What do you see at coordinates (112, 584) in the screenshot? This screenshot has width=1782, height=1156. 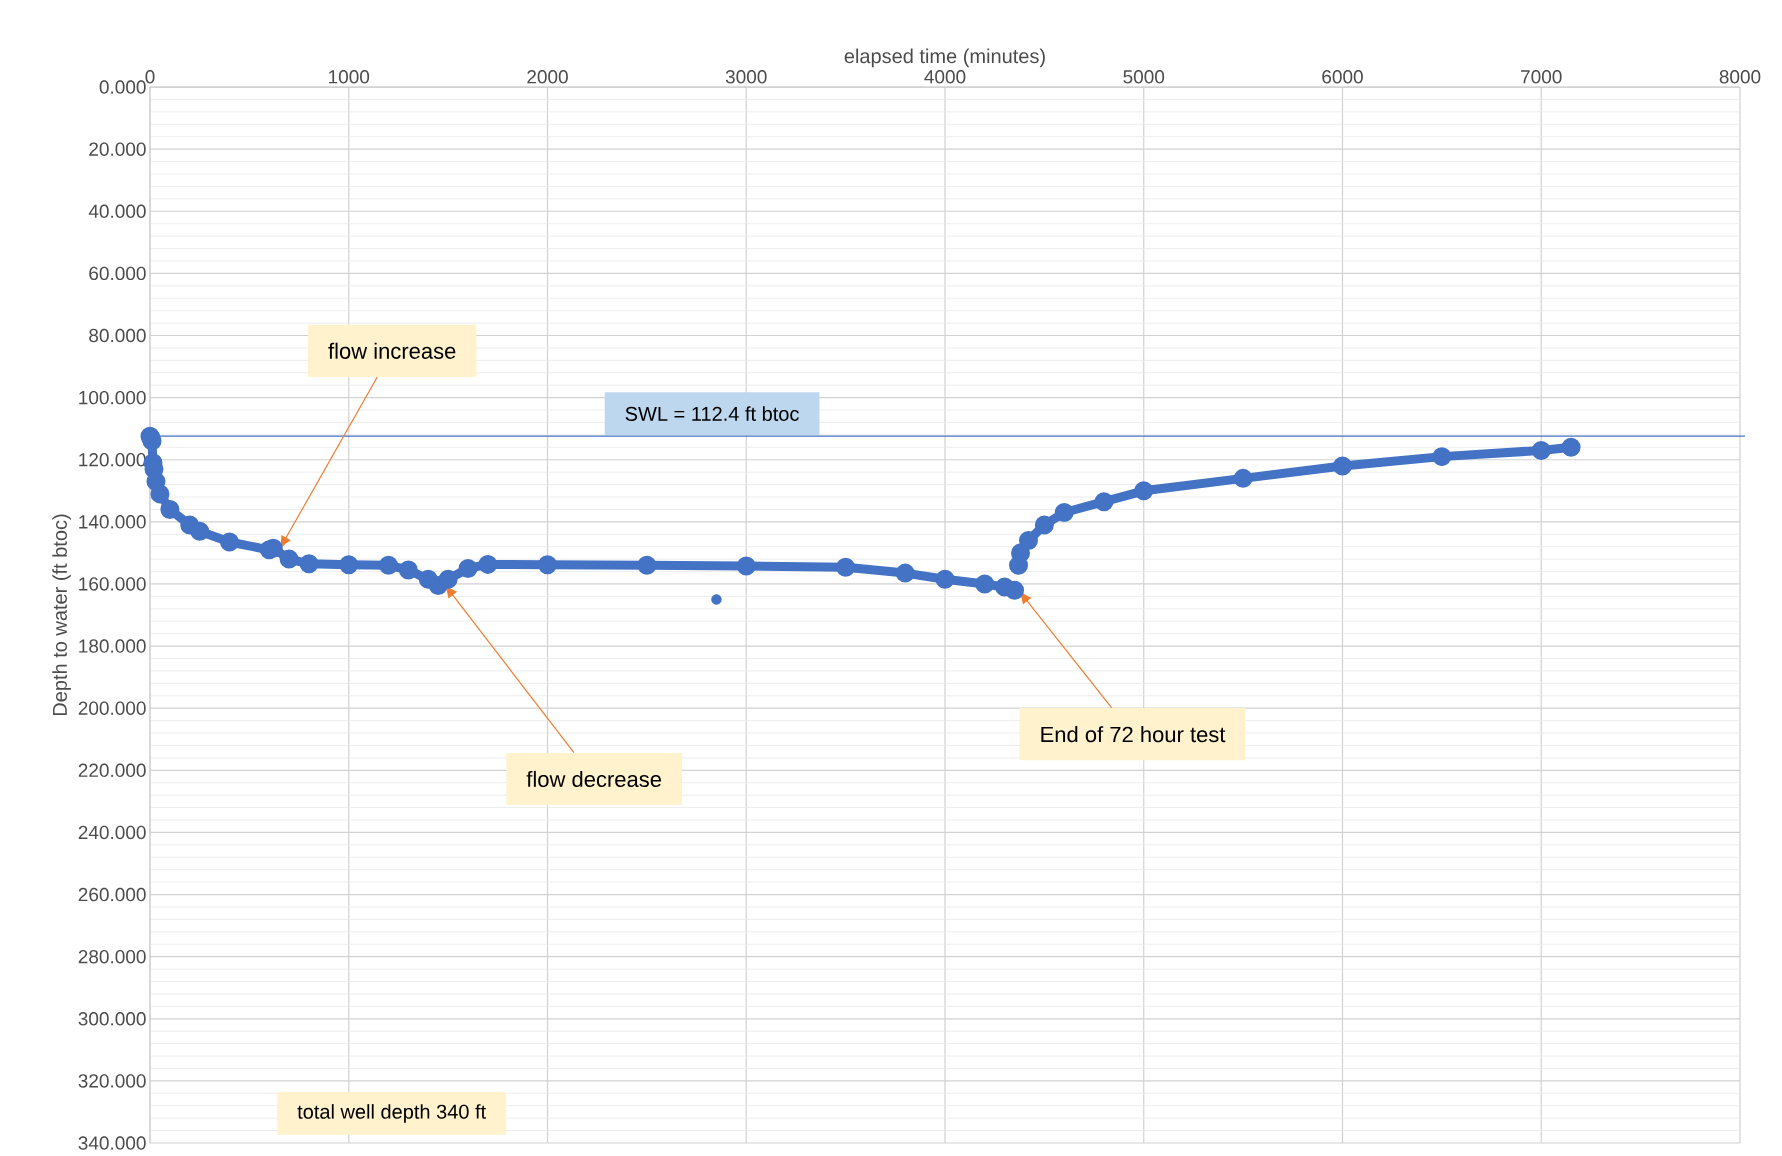 I see `y-tick-label: 160.000` at bounding box center [112, 584].